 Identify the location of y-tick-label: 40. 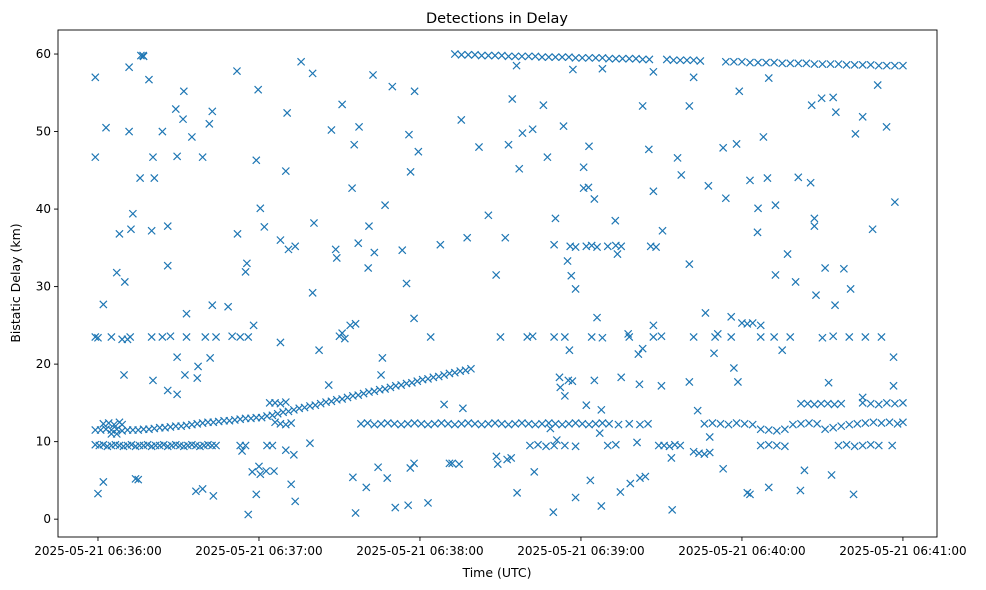
(43, 209).